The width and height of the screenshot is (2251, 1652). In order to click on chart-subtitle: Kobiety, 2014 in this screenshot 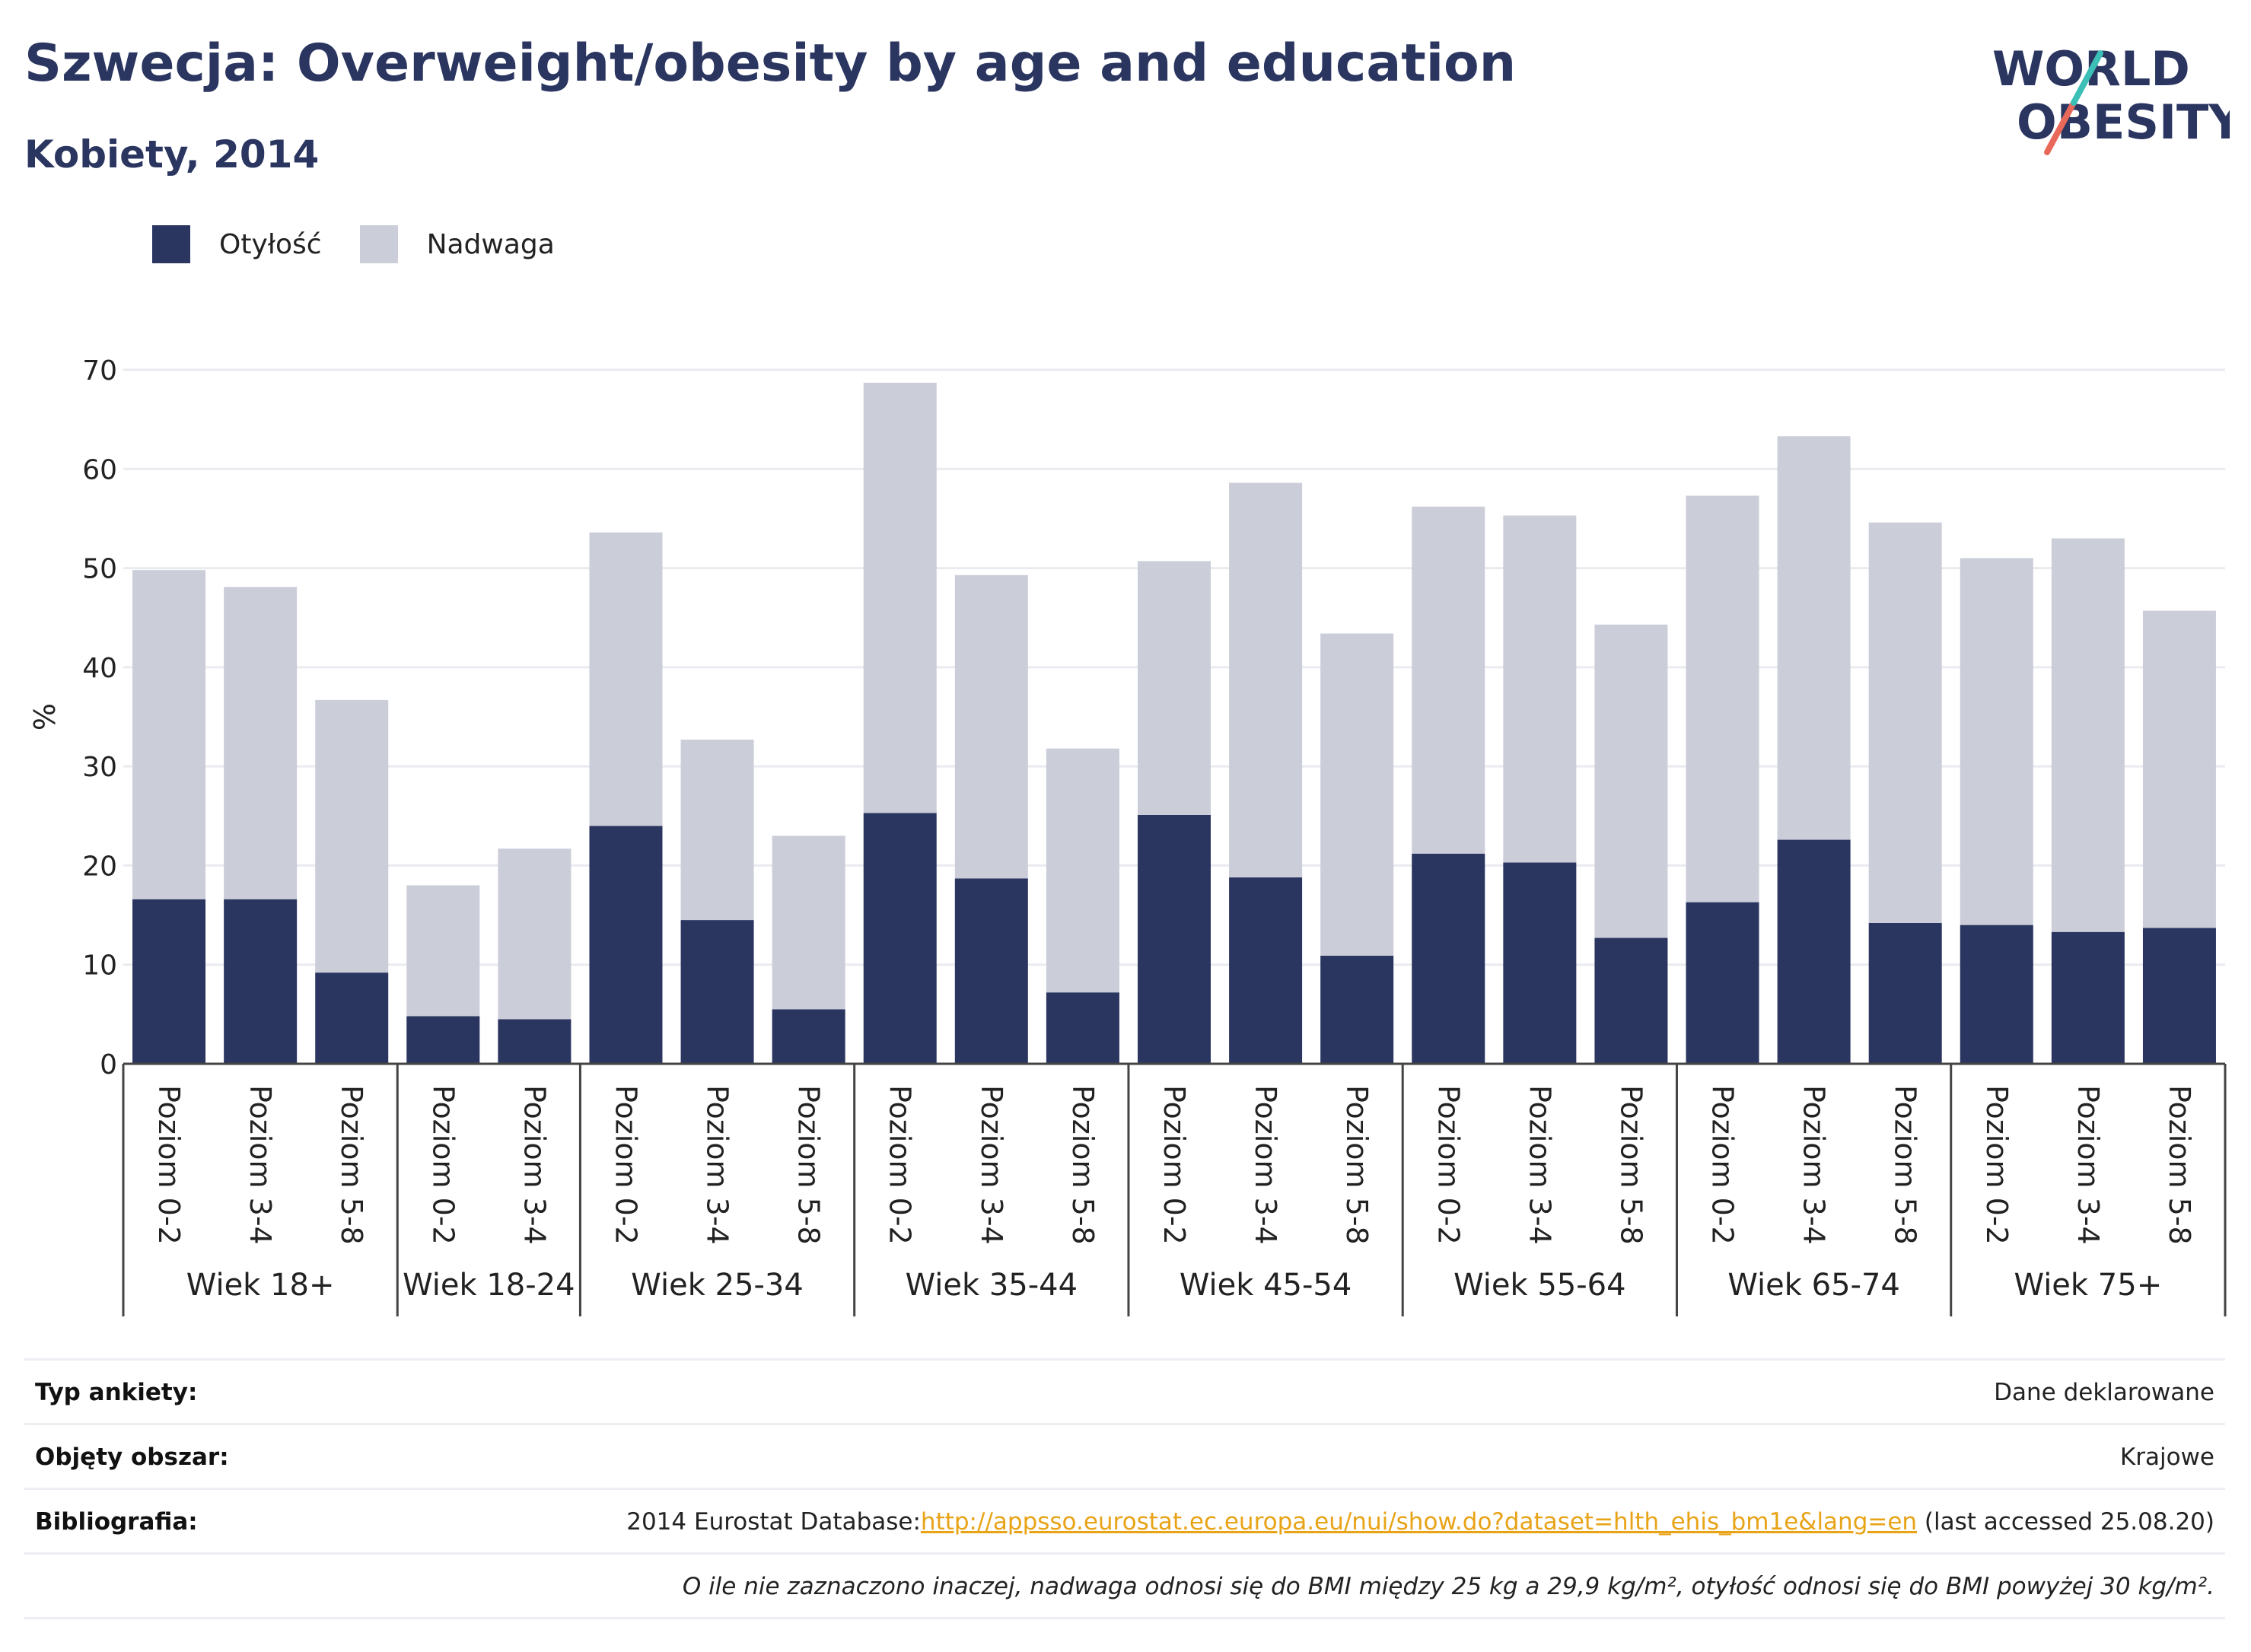, I will do `click(172, 154)`.